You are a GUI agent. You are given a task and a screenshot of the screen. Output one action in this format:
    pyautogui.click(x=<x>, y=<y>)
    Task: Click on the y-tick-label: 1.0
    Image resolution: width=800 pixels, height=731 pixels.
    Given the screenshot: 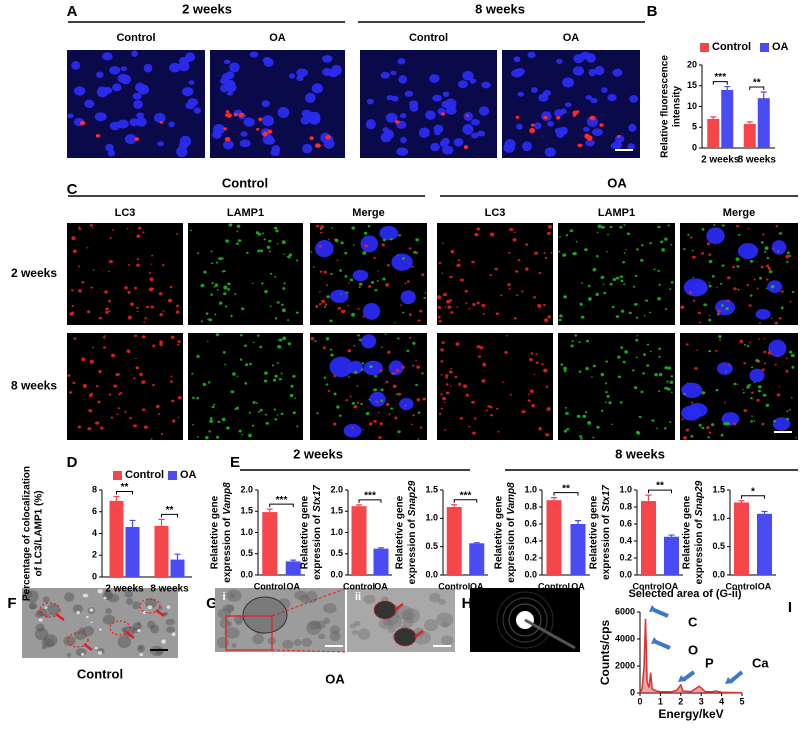 What is the action you would take?
    pyautogui.click(x=530, y=489)
    